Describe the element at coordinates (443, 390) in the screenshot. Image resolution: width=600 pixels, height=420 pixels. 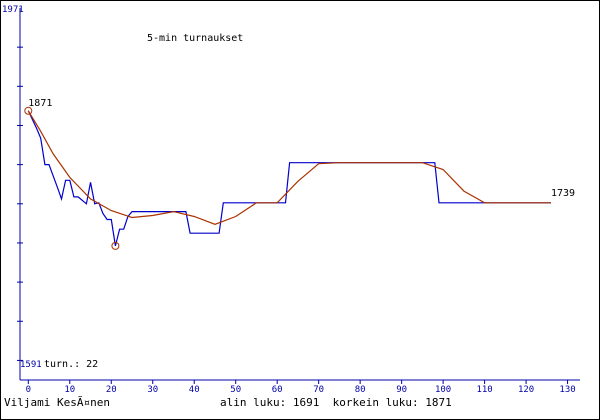
I see `x-tick-label: 100` at that location.